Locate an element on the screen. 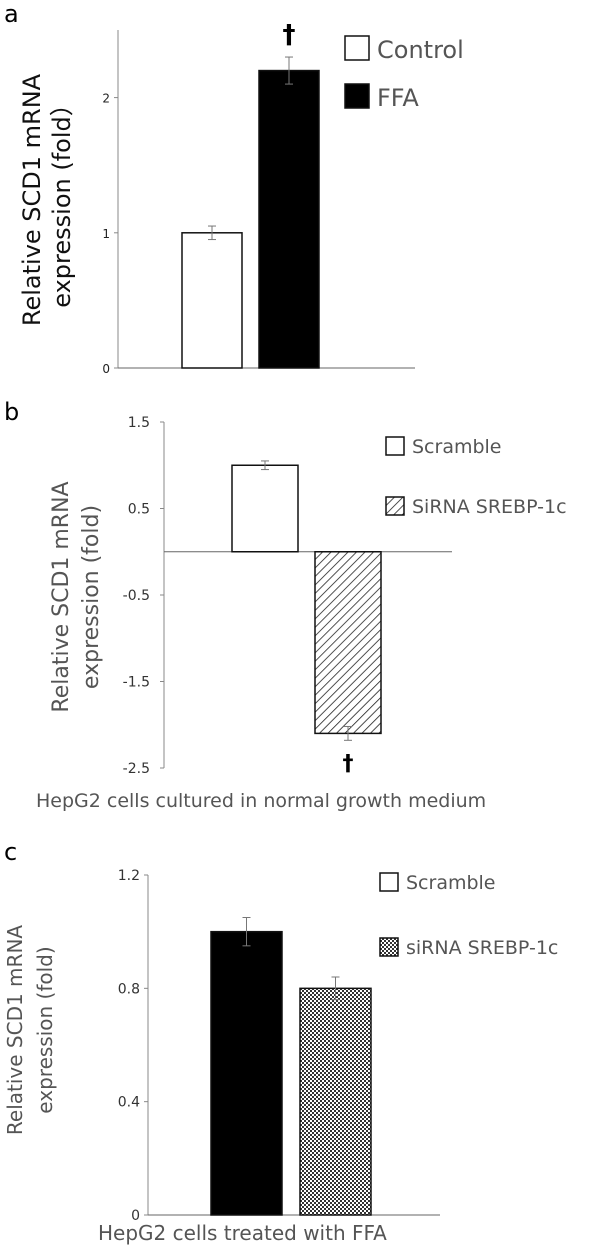 This screenshot has height=1250, width=597. panel-b-ytick-label: -0.5 is located at coordinates (136, 596).